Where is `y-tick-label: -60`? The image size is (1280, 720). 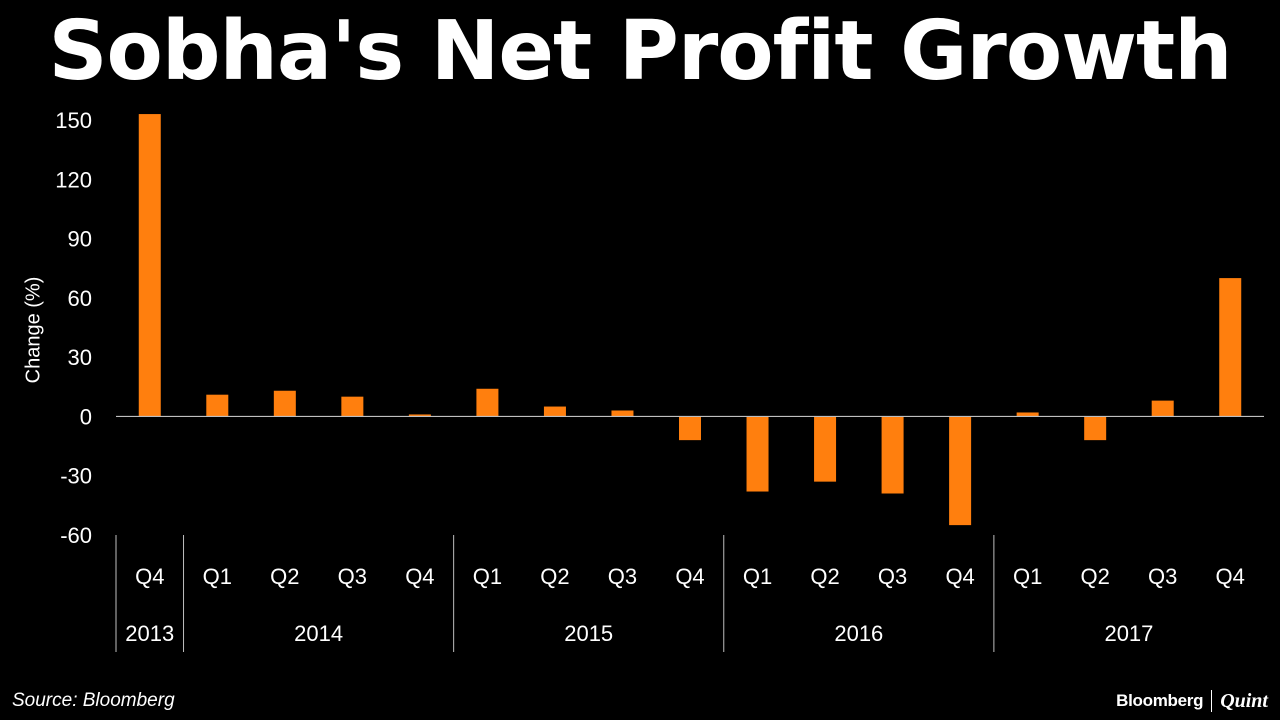
y-tick-label: -60 is located at coordinates (76, 535).